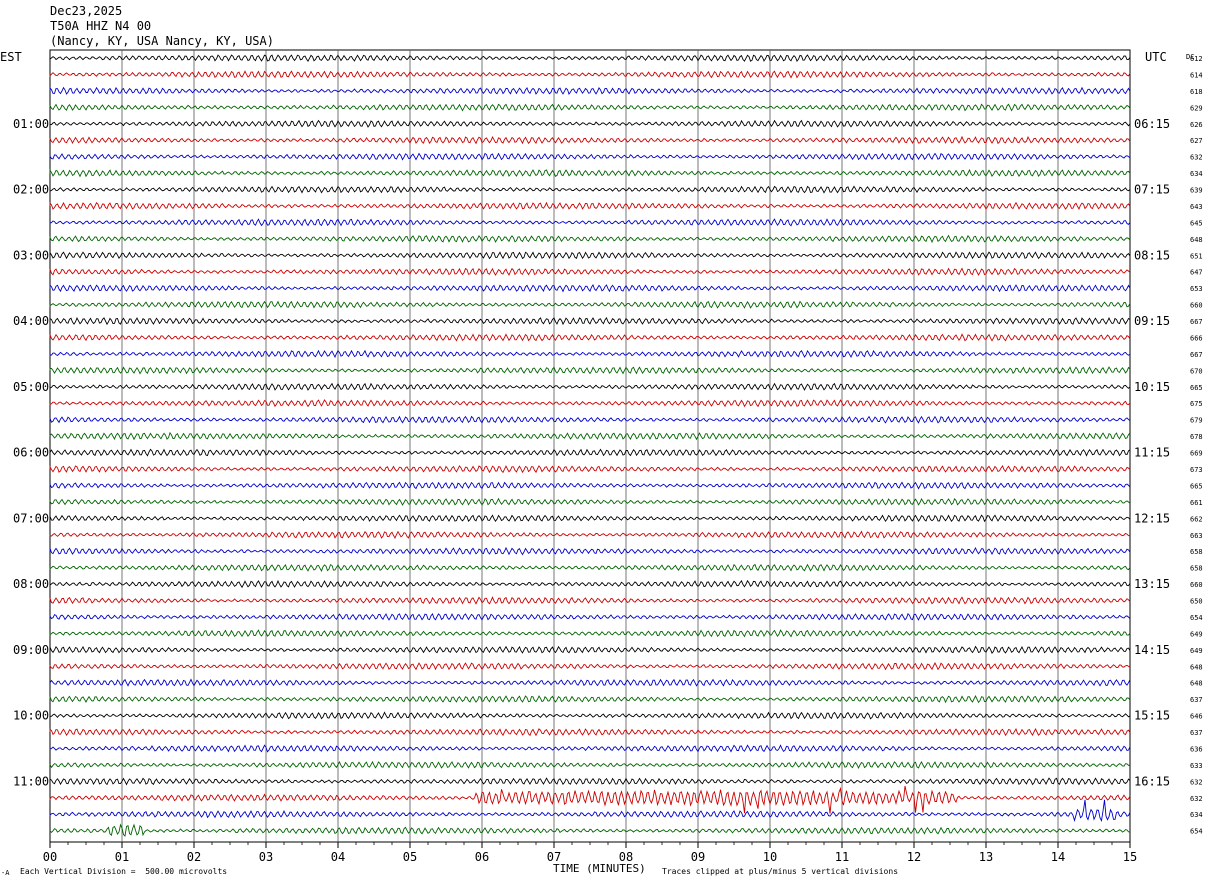 This screenshot has height=886, width=1210. What do you see at coordinates (31, 781) in the screenshot?
I see `est-hour-label: 11:00` at bounding box center [31, 781].